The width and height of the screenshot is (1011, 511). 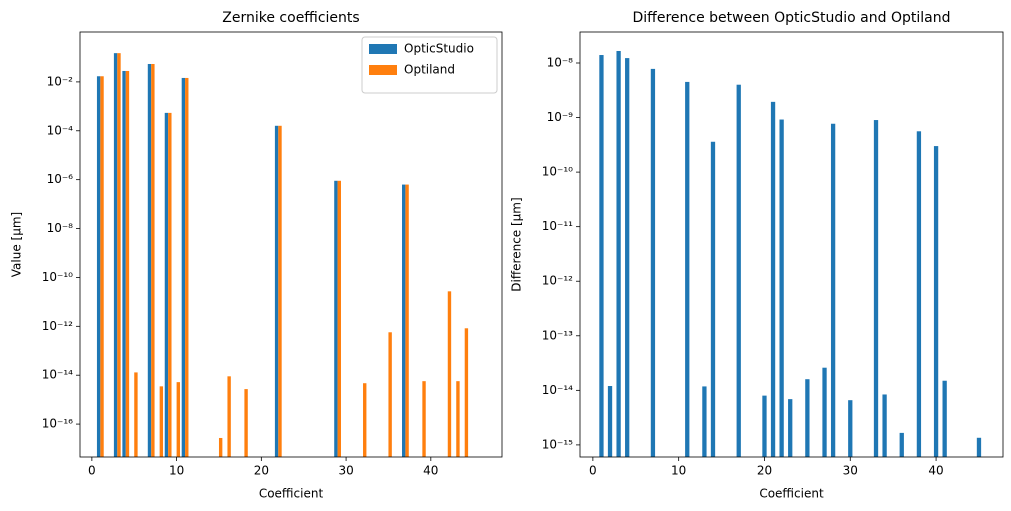 I want to click on legend-label: Optiland, so click(x=429, y=70).